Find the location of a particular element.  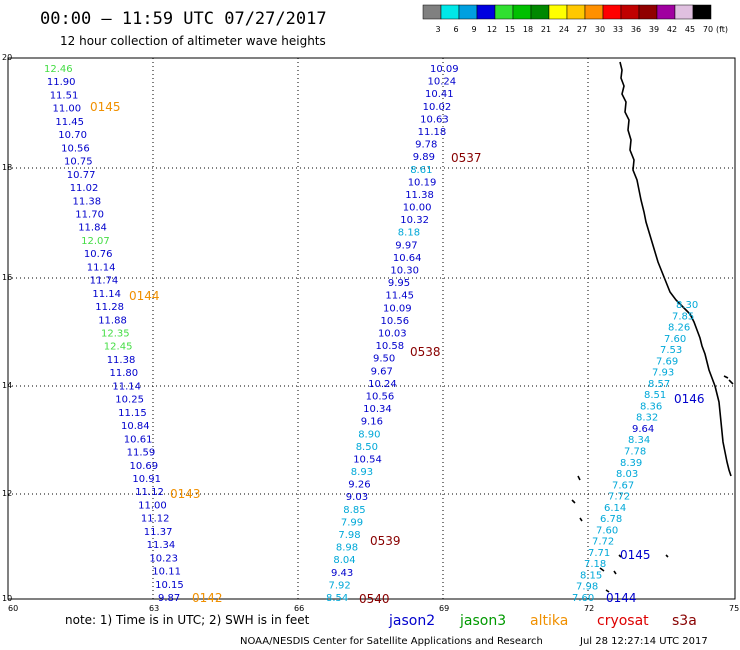

wave-height-value: 10.58 is located at coordinates (390, 346).